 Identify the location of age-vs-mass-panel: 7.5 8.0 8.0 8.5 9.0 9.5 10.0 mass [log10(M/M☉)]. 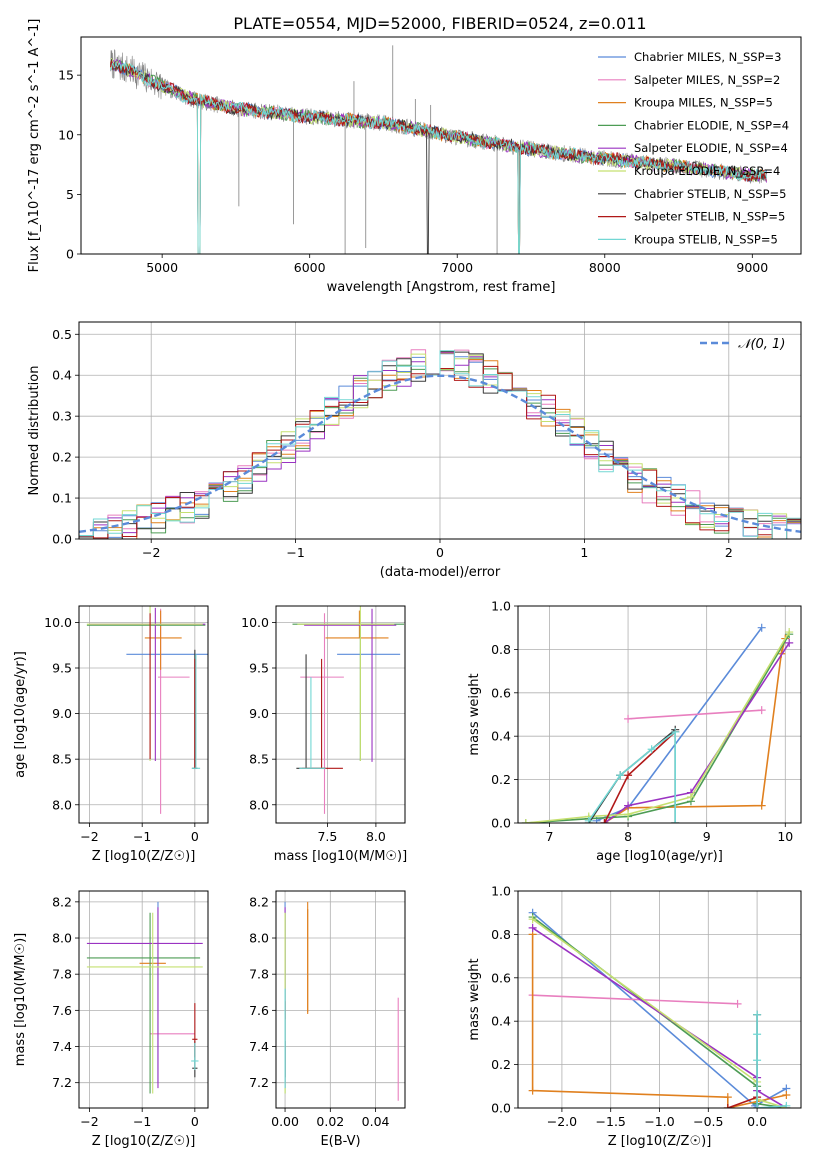
(324, 734).